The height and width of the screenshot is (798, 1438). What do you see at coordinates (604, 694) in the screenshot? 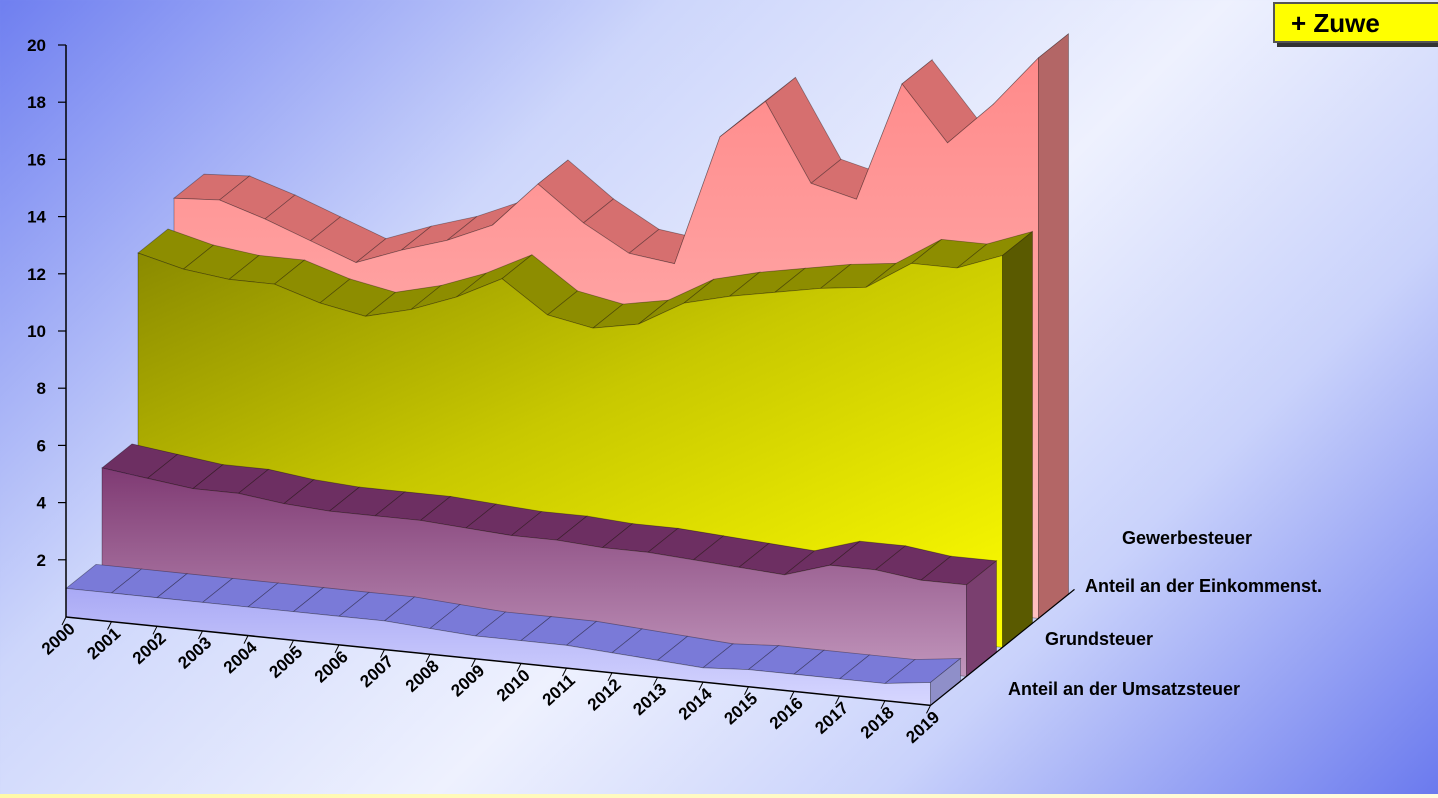
I see `x-tick-label: 2012` at bounding box center [604, 694].